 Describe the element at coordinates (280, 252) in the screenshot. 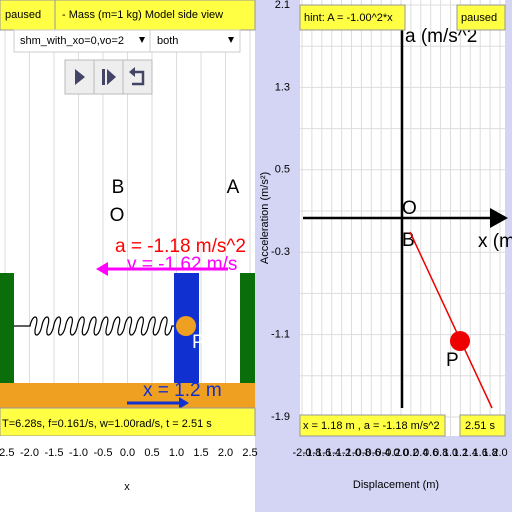

I see `y-tick-label: -0.3` at that location.